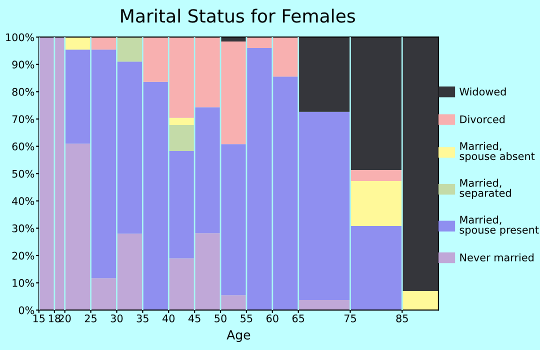  Describe the element at coordinates (54, 318) in the screenshot. I see `x-tick-label: 18` at that location.